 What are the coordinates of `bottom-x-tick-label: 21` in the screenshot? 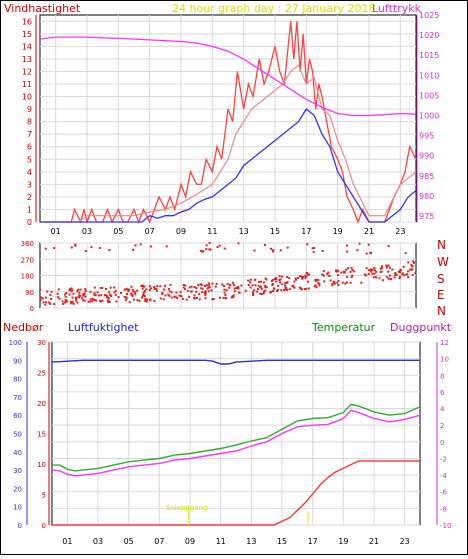 It's located at (374, 541).